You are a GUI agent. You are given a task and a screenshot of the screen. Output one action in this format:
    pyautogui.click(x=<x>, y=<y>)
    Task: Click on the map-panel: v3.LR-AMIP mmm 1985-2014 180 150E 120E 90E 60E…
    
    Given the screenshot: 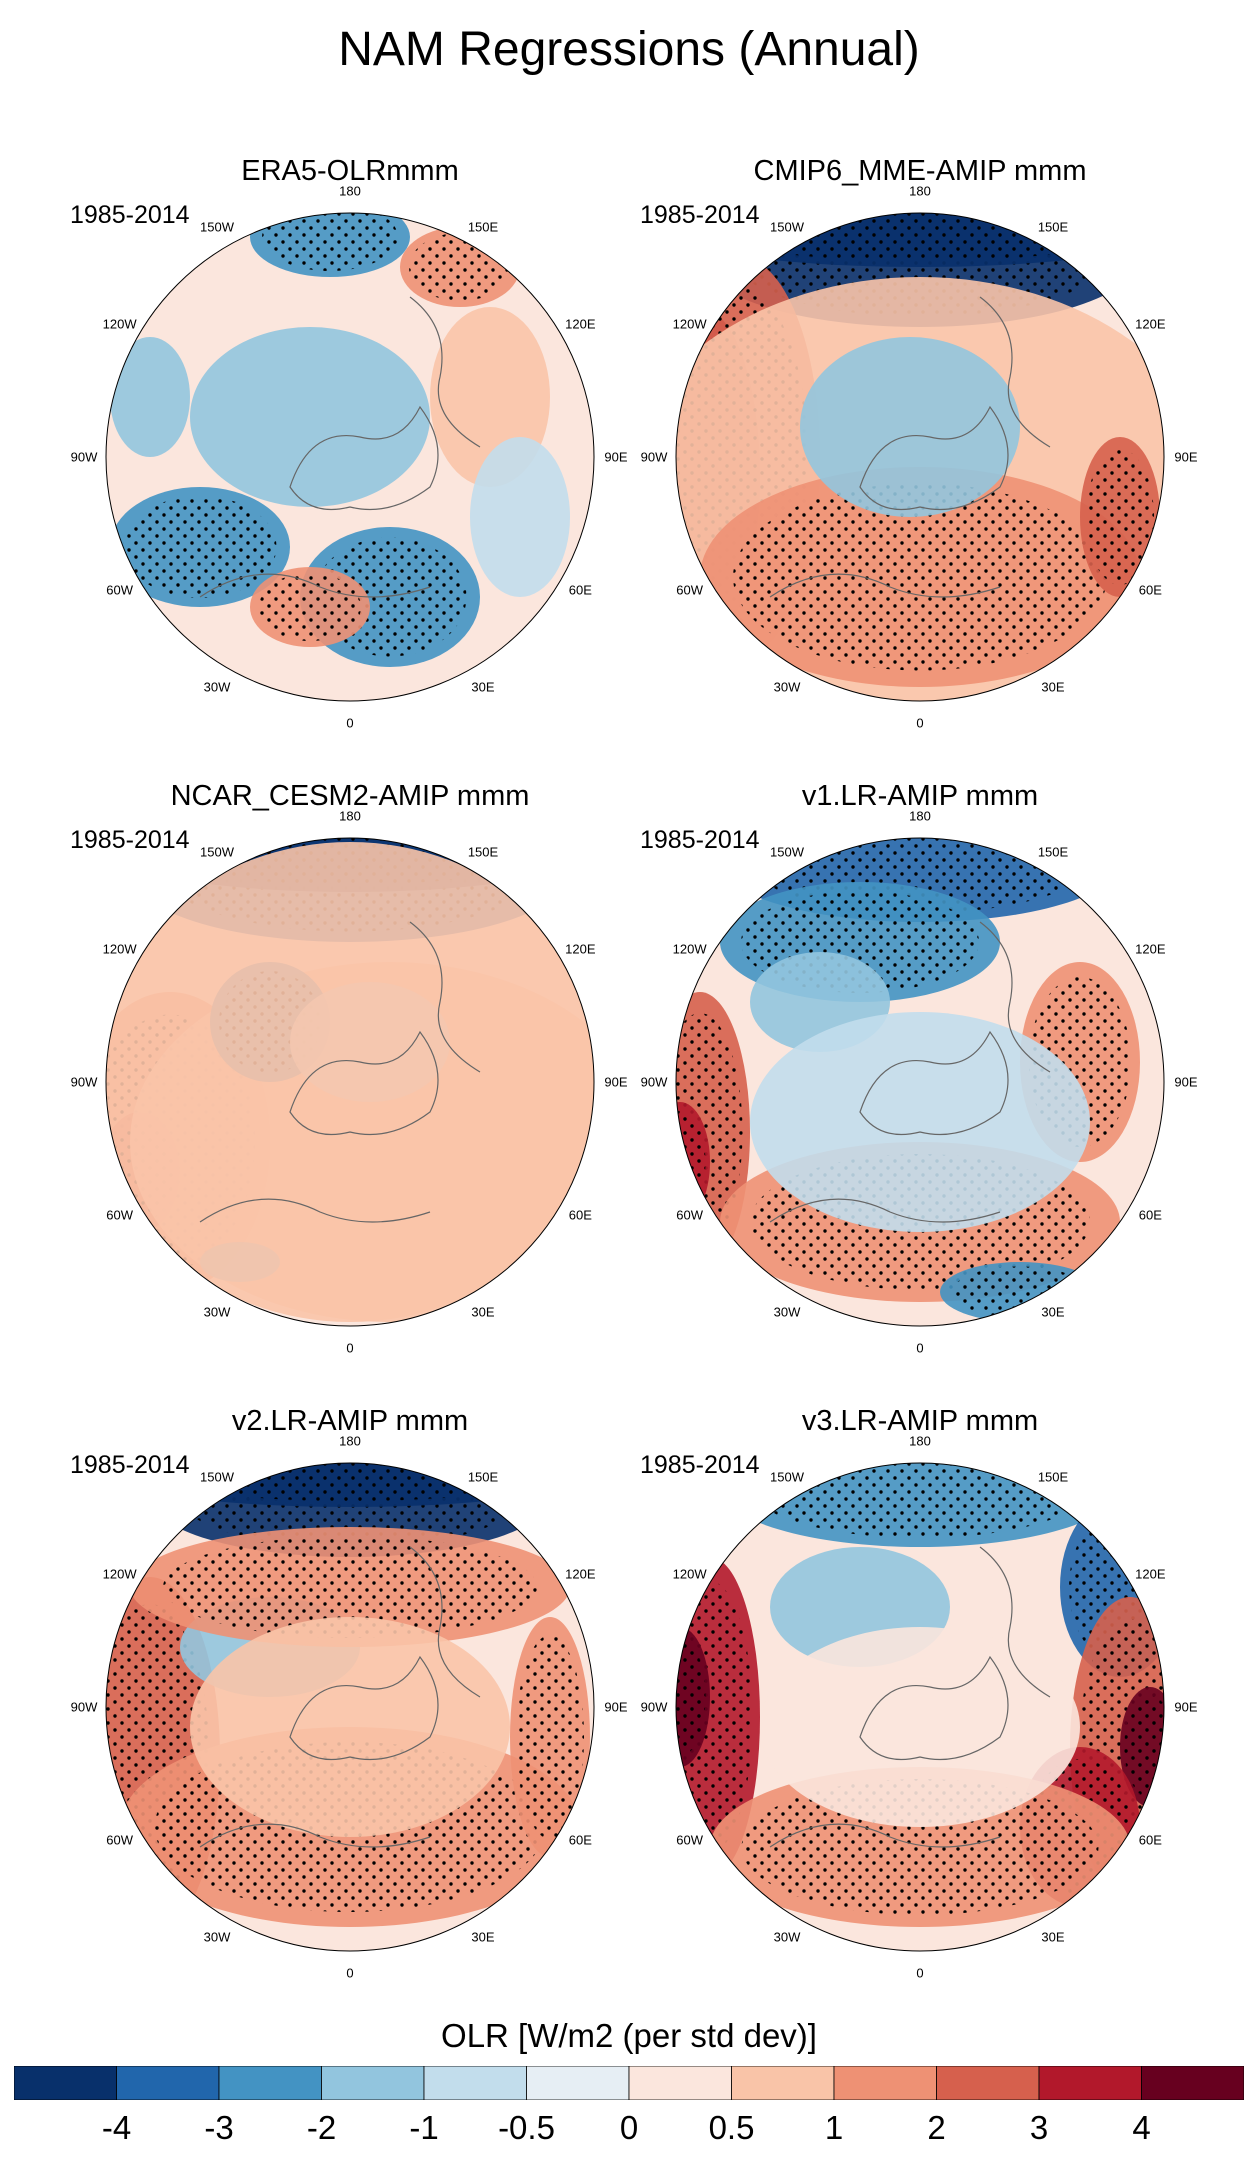 What is the action you would take?
    pyautogui.click(x=920, y=1693)
    